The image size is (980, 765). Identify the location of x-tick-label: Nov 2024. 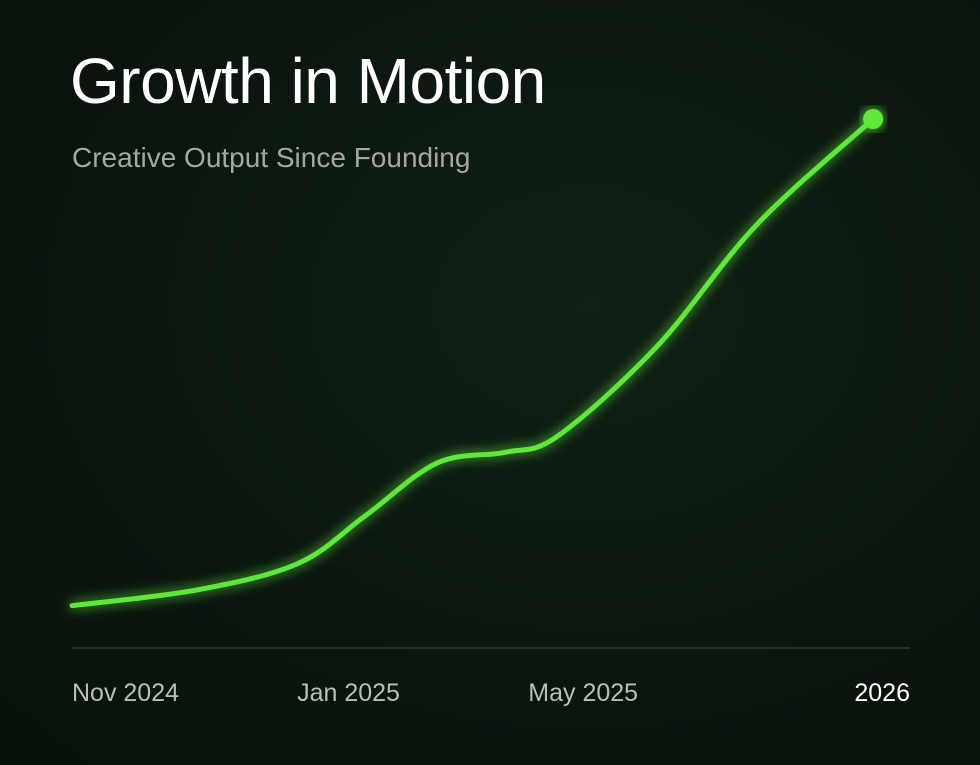
(125, 693).